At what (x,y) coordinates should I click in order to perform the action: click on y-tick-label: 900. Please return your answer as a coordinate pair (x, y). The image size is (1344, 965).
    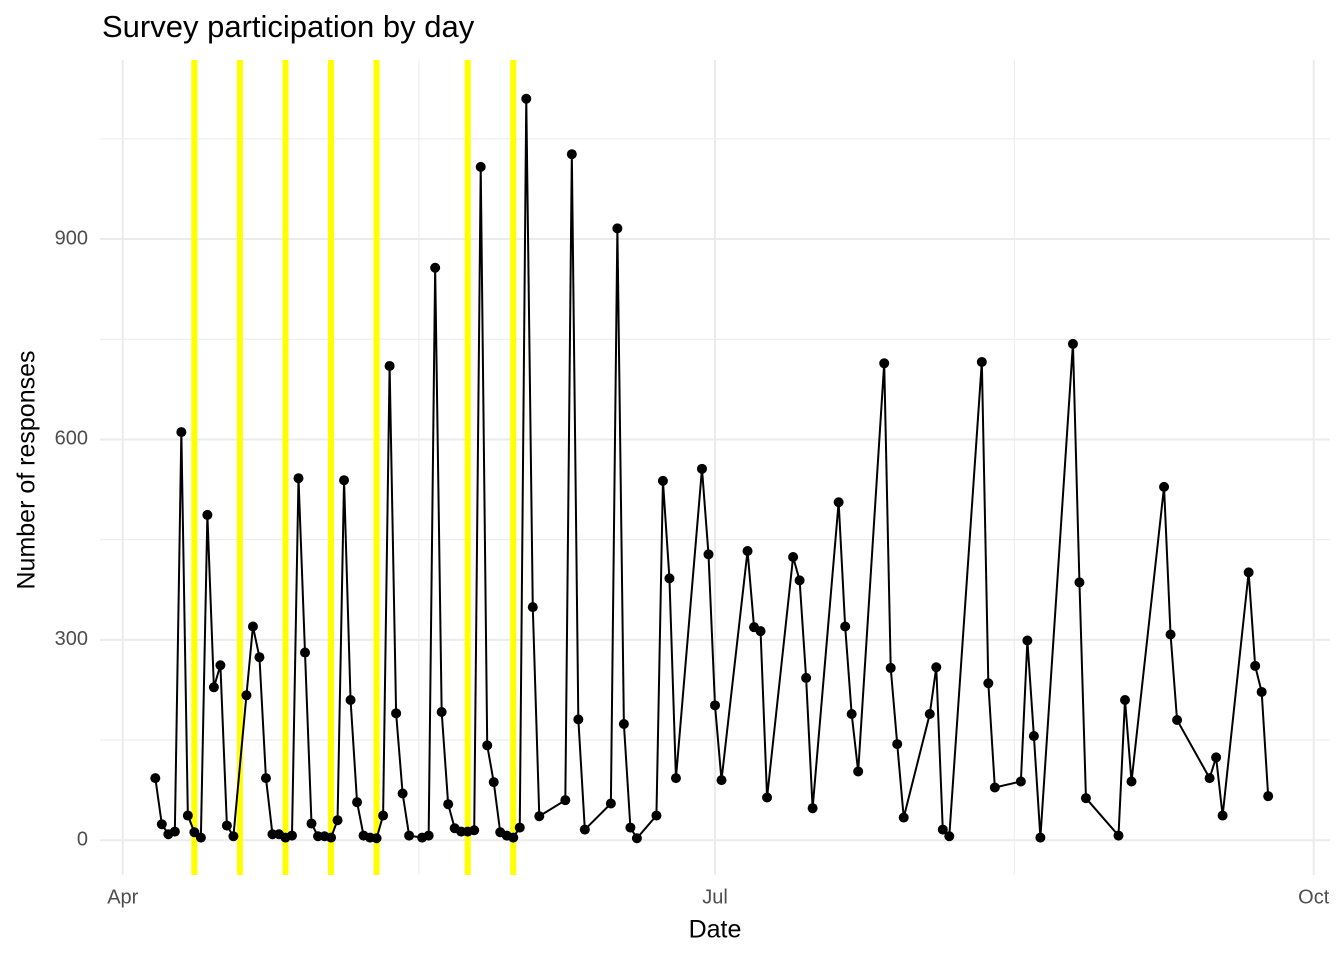
    Looking at the image, I should click on (71, 238).